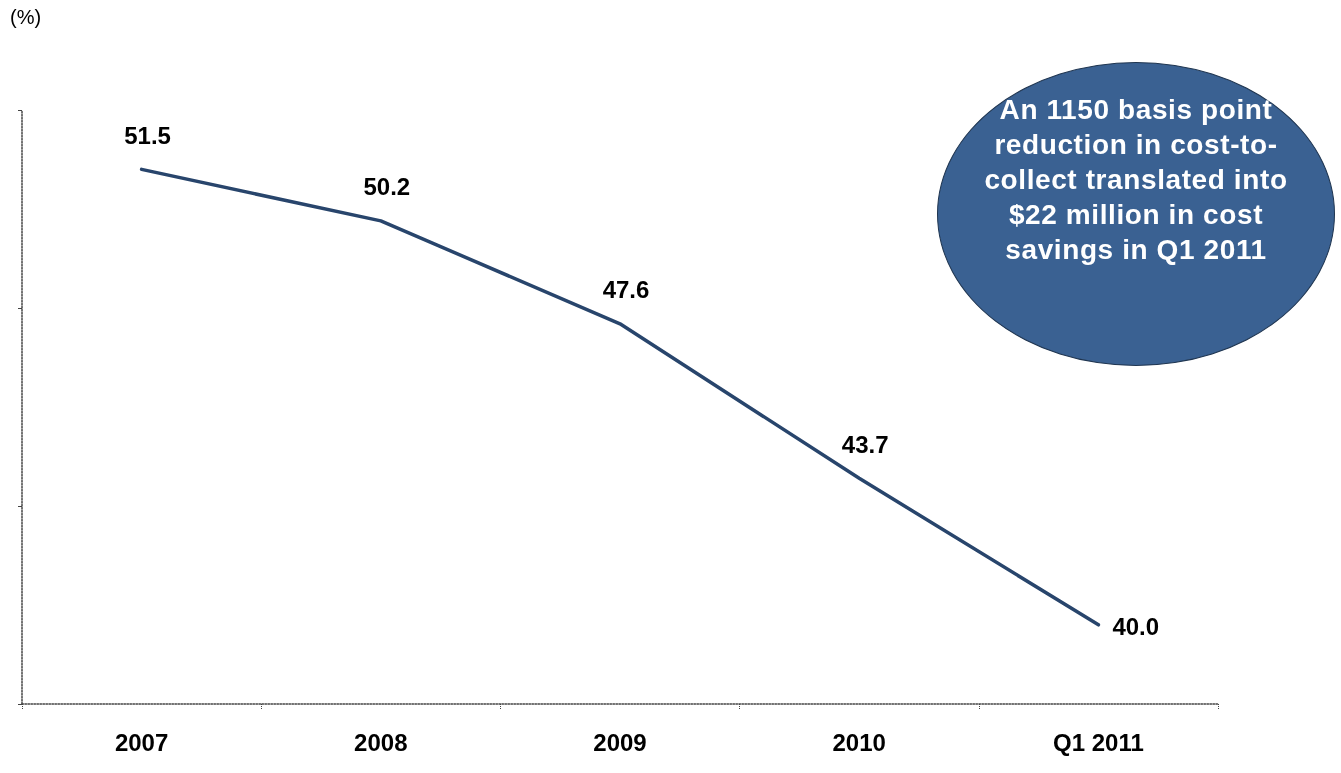  Describe the element at coordinates (26, 17) in the screenshot. I see `y-axis-title: (%)` at that location.